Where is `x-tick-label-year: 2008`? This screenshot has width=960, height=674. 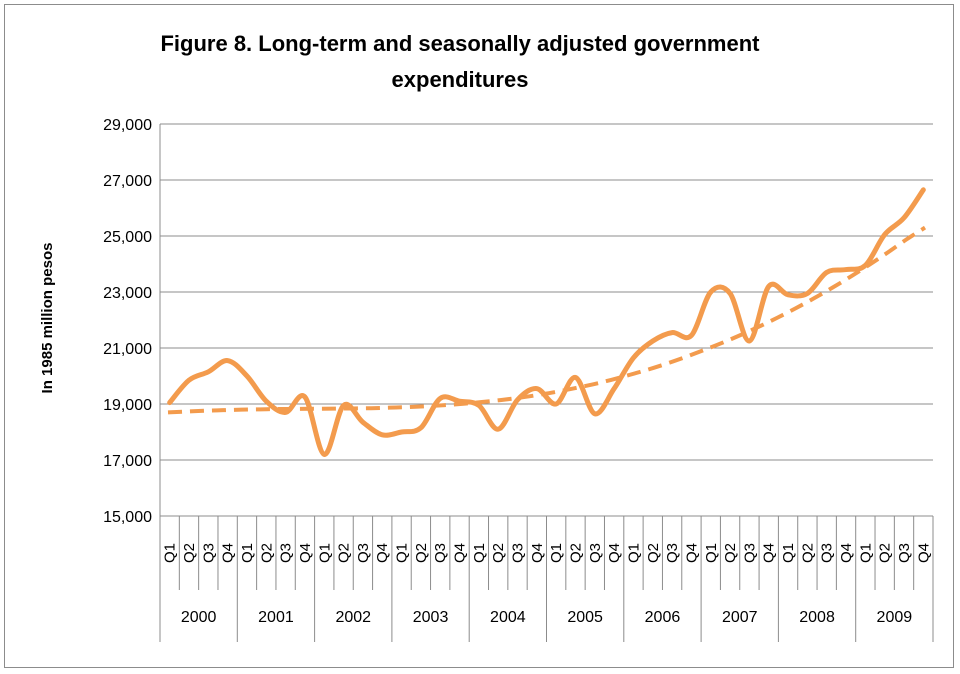 x-tick-label-year: 2008 is located at coordinates (817, 617).